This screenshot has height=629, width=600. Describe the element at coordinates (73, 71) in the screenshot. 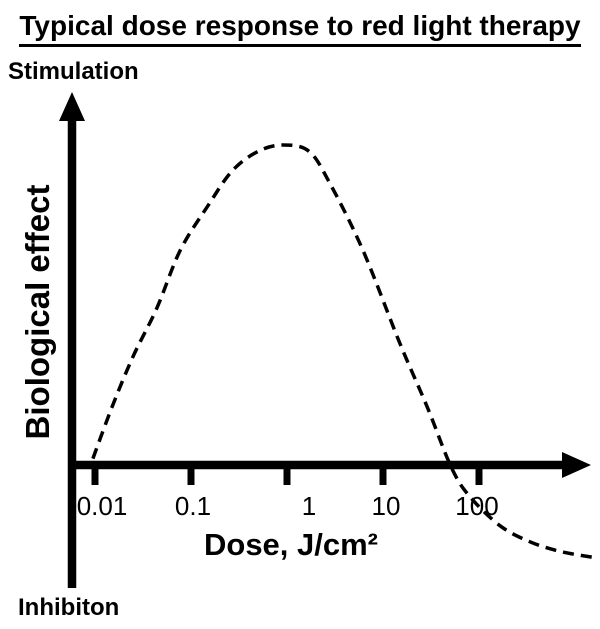

I see `stimulation-label: Stimulation` at that location.